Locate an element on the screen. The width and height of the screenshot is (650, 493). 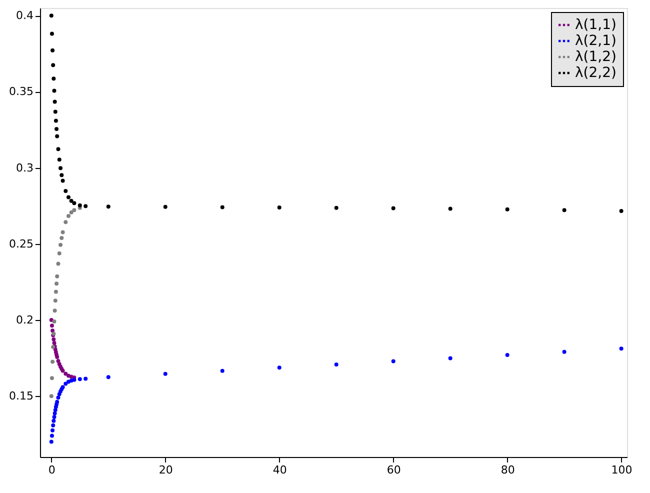
y-tick-label: 0.25 is located at coordinates (21, 243).